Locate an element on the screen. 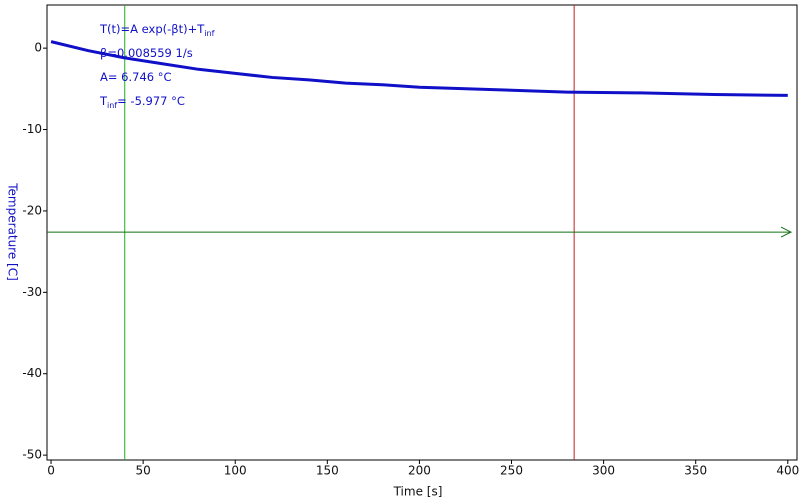 The image size is (800, 504). annotation-text: A= 6.746 °C is located at coordinates (136, 77).